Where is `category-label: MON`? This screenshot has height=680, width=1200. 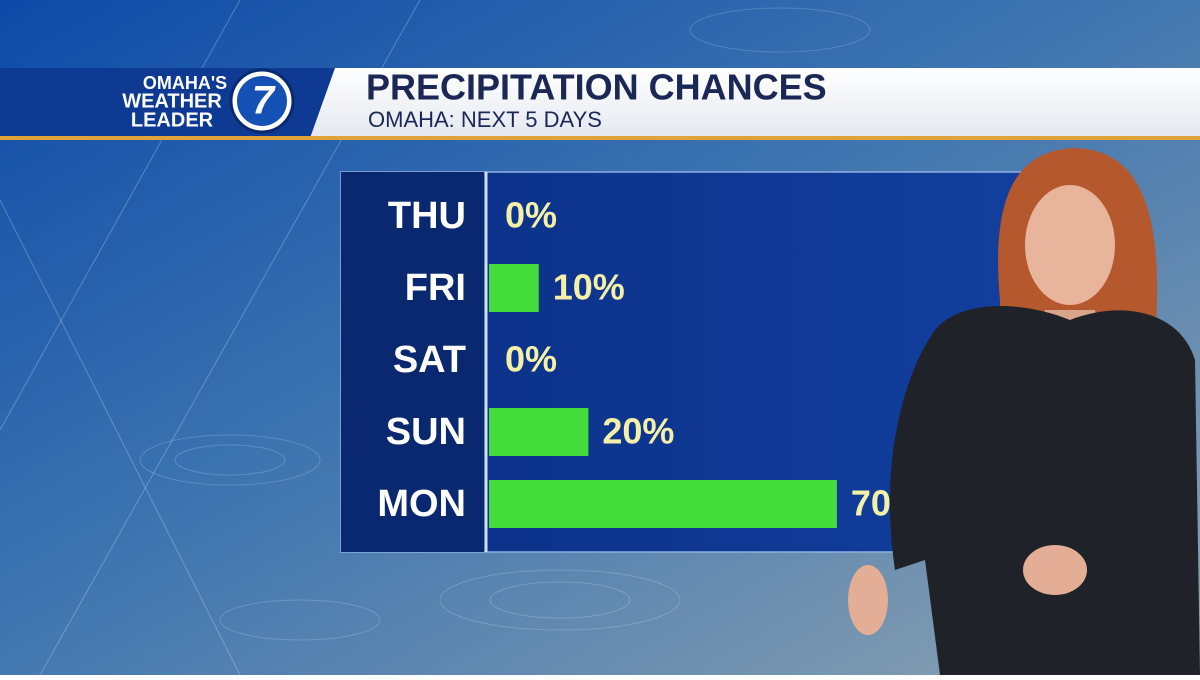
category-label: MON is located at coordinates (421, 504).